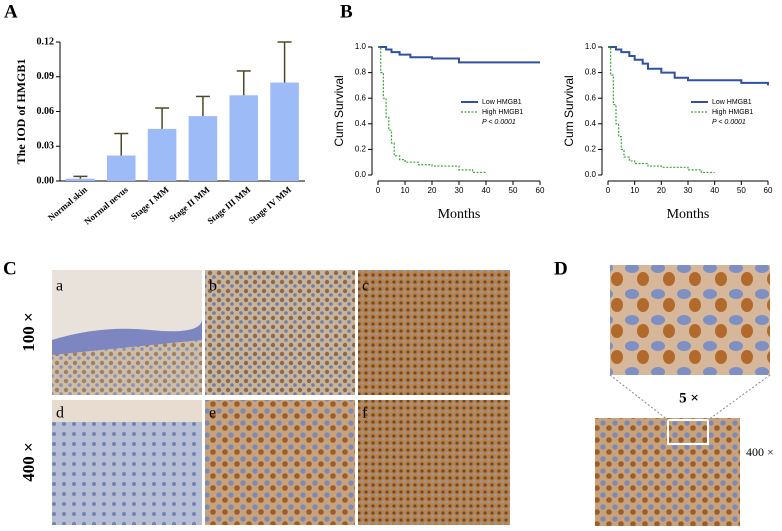  Describe the element at coordinates (28, 331) in the screenshot. I see `magnification: 100 ×` at that location.